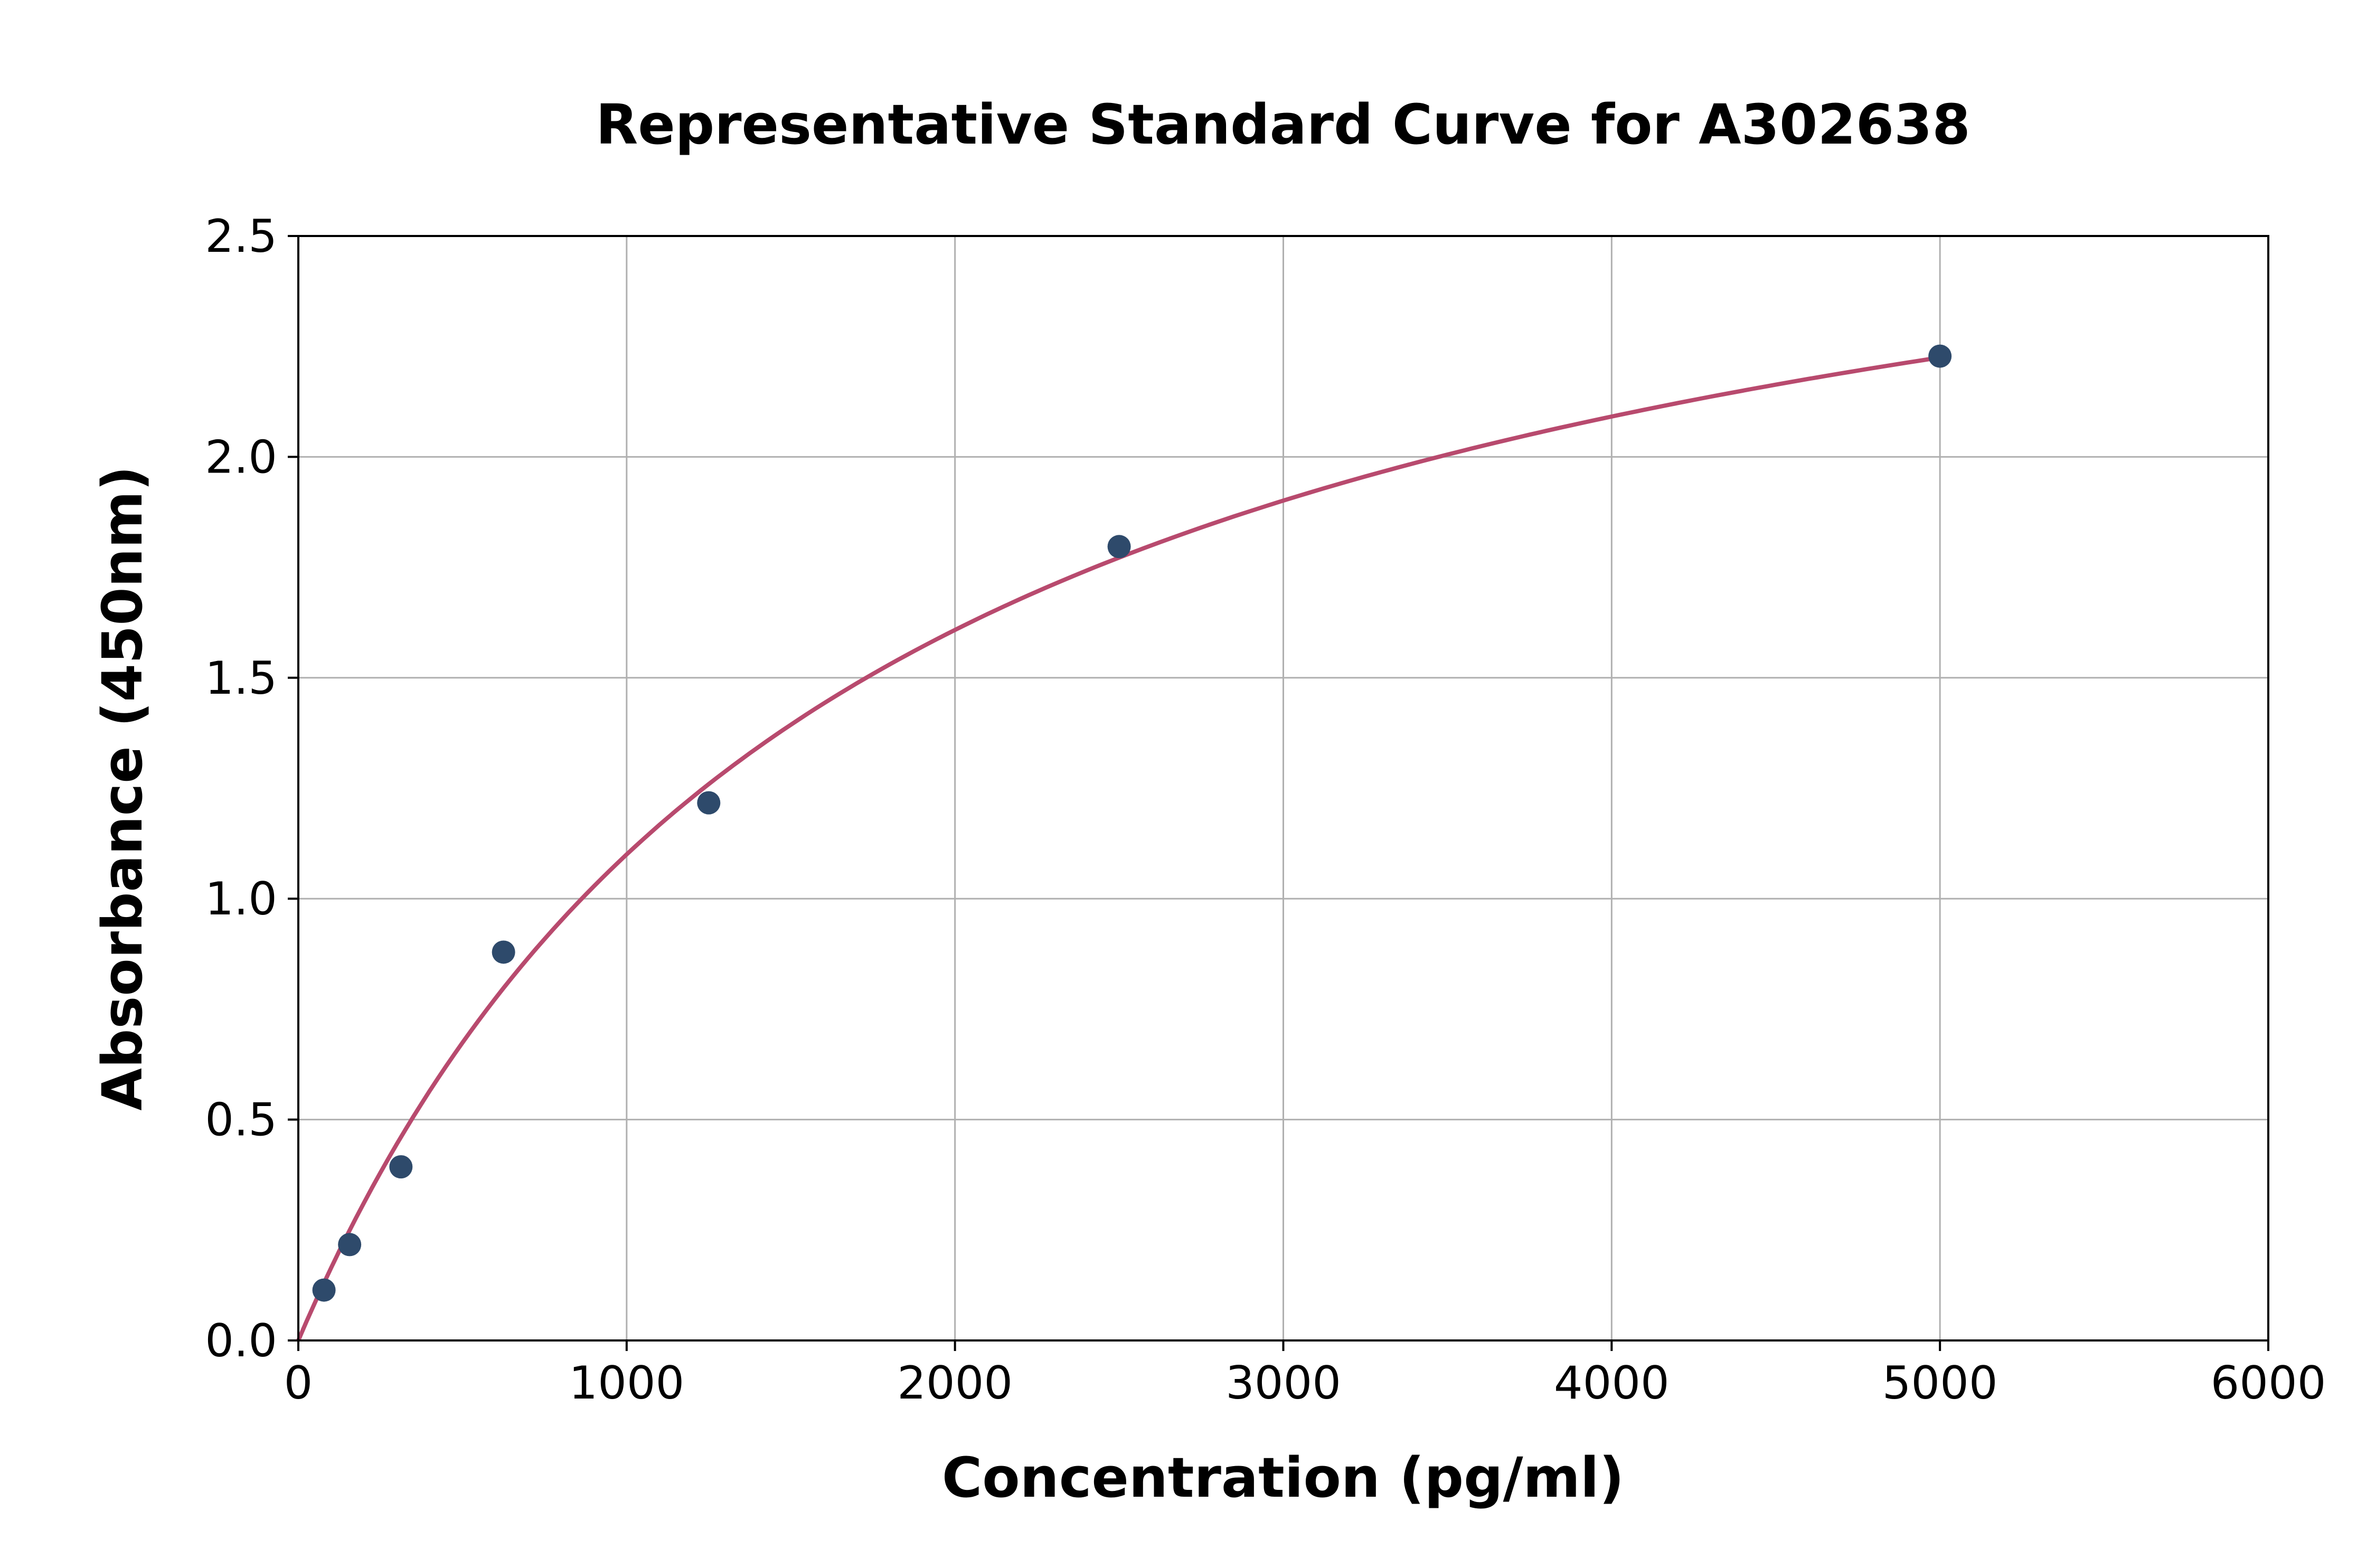 The height and width of the screenshot is (1568, 2376). I want to click on x-tick-label: 1000, so click(626, 1384).